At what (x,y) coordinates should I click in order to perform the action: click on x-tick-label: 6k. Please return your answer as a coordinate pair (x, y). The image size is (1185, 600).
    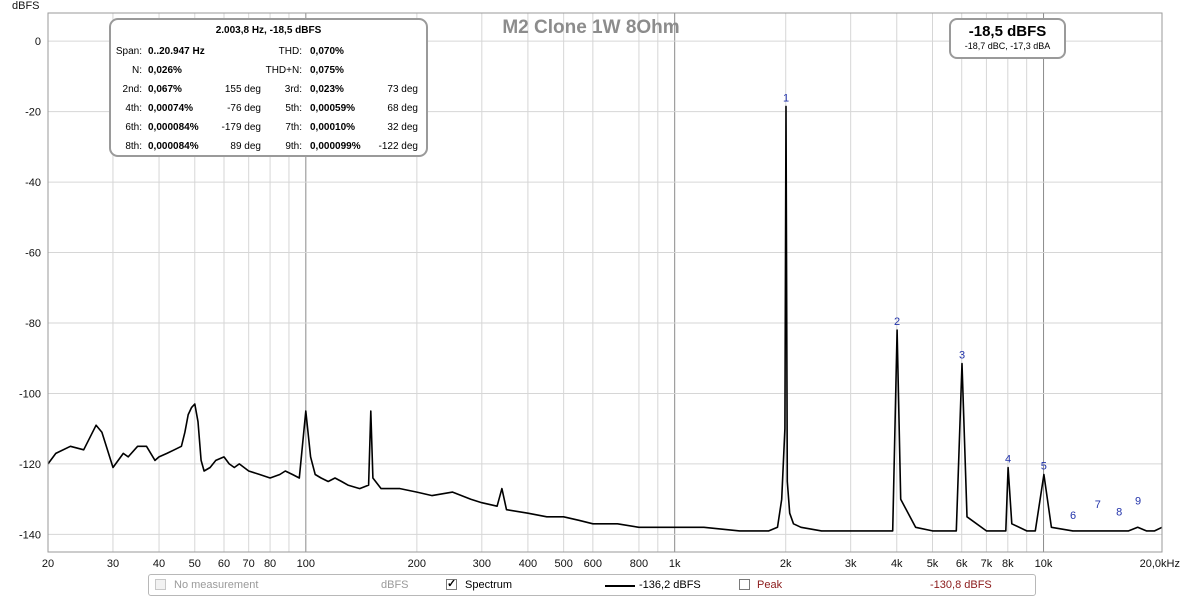
    Looking at the image, I should click on (962, 564).